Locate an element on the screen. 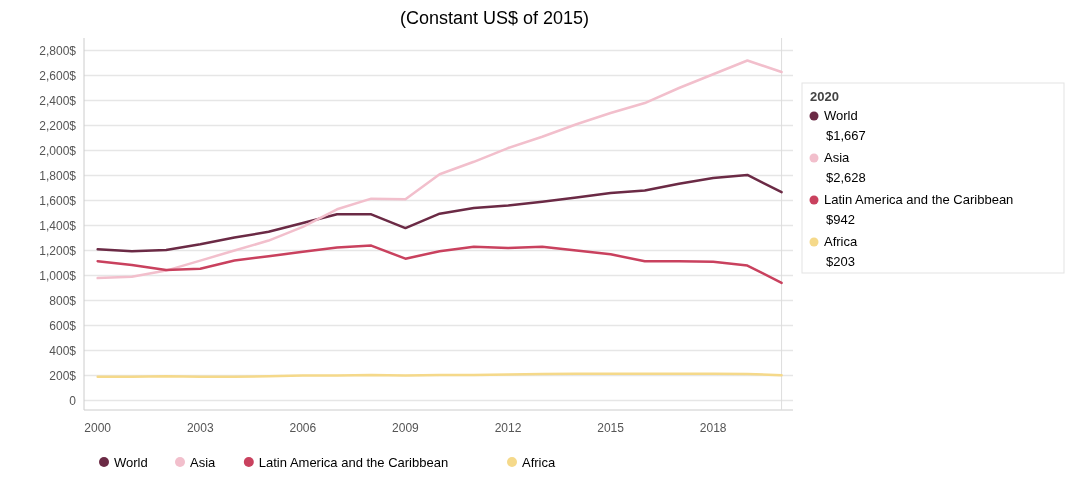 The width and height of the screenshot is (1086, 479). y-tick-label: 1,400$ is located at coordinates (58, 225).